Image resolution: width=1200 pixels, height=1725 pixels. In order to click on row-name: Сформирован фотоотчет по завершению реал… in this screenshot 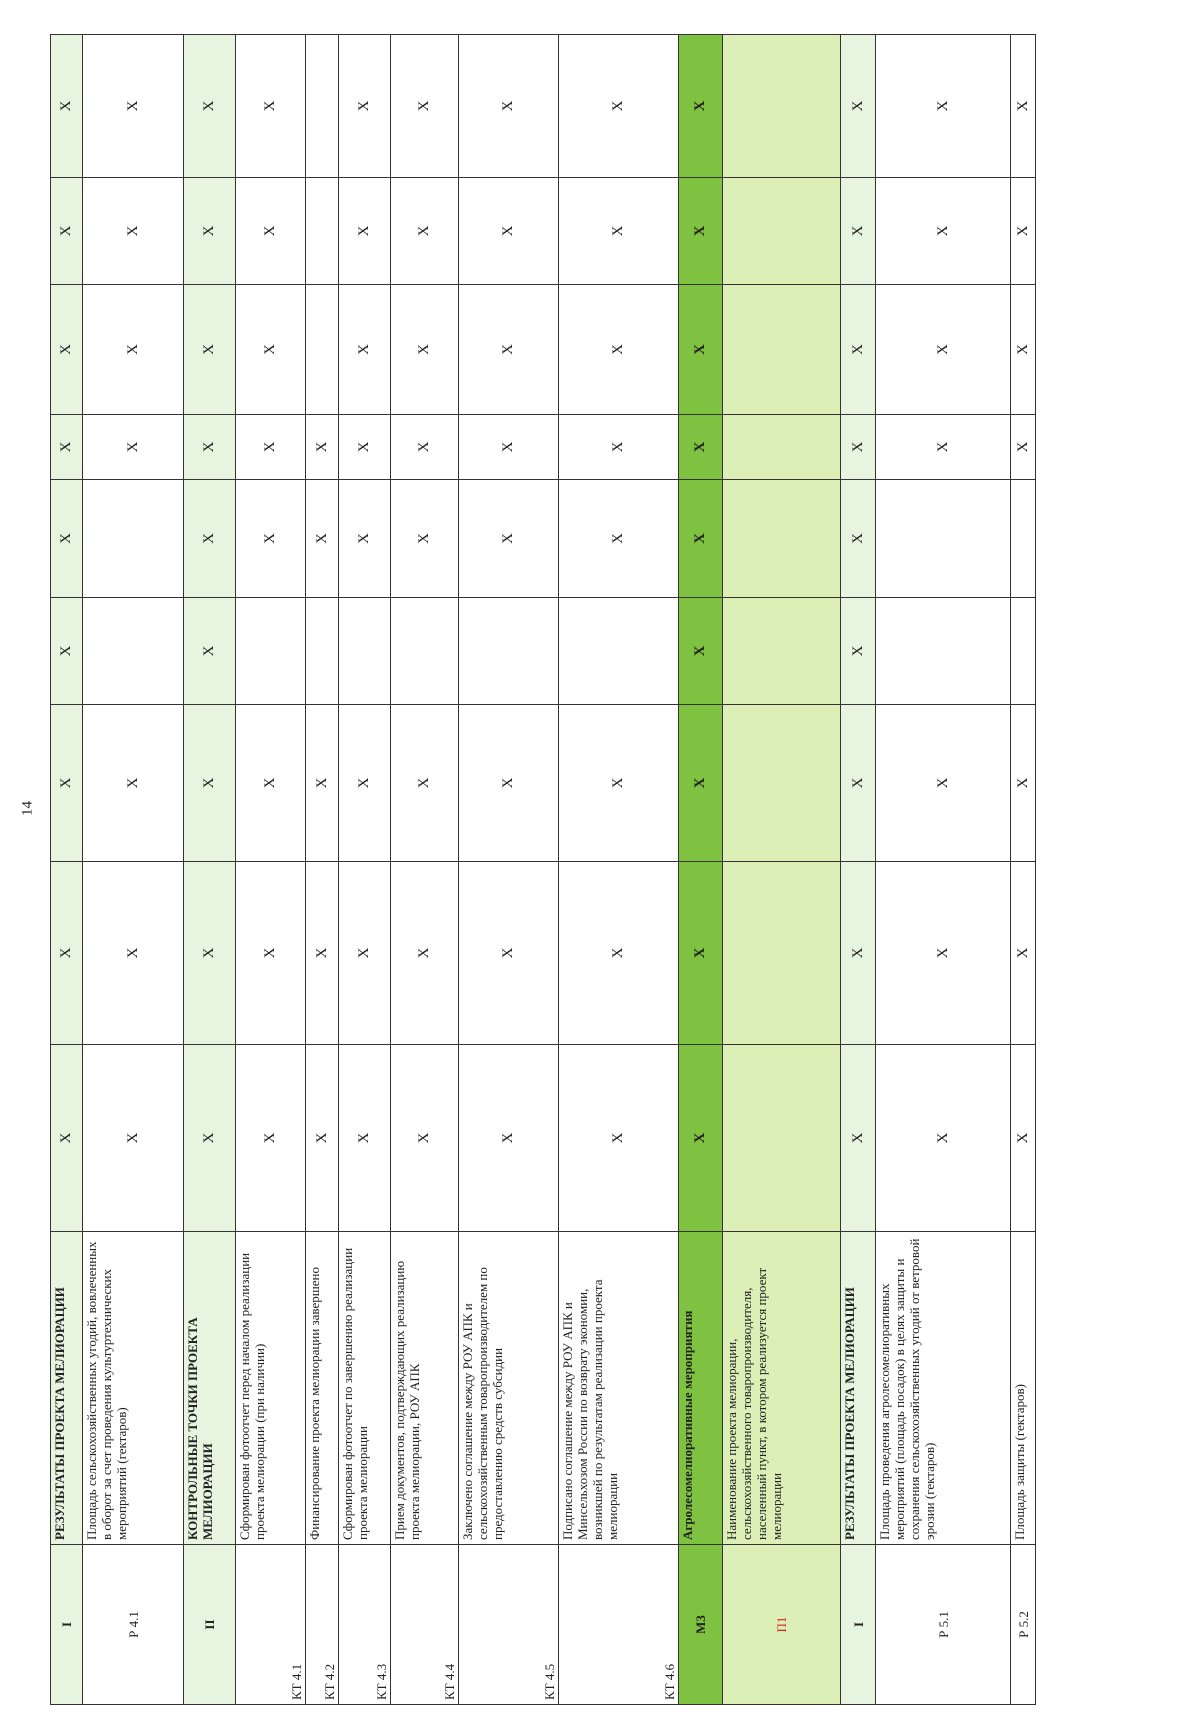, I will do `click(364, 1388)`.